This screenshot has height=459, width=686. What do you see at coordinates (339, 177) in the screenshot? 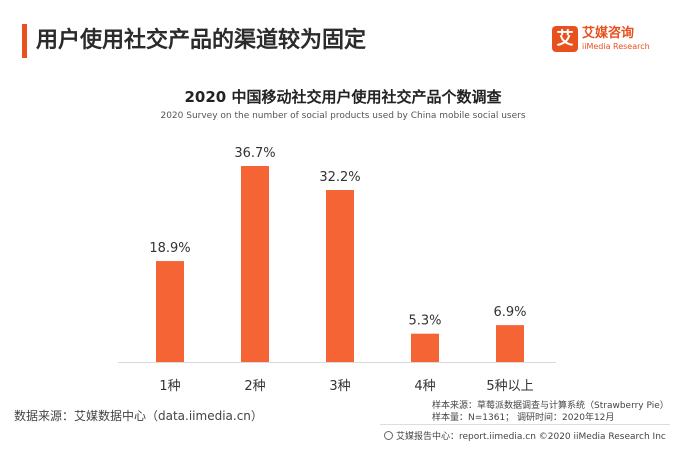
I see `value-label-3: 32.2%` at bounding box center [339, 177].